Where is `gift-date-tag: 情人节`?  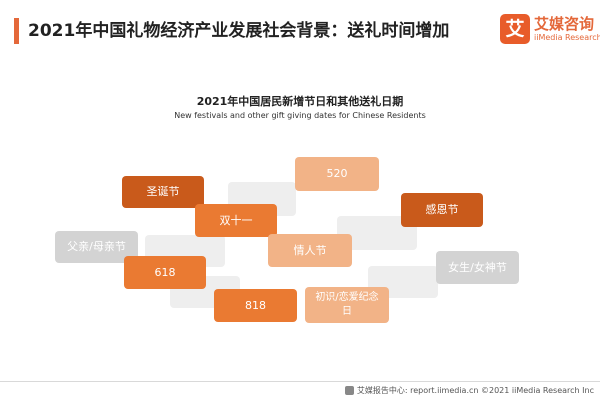
gift-date-tag: 情人节 is located at coordinates (310, 250).